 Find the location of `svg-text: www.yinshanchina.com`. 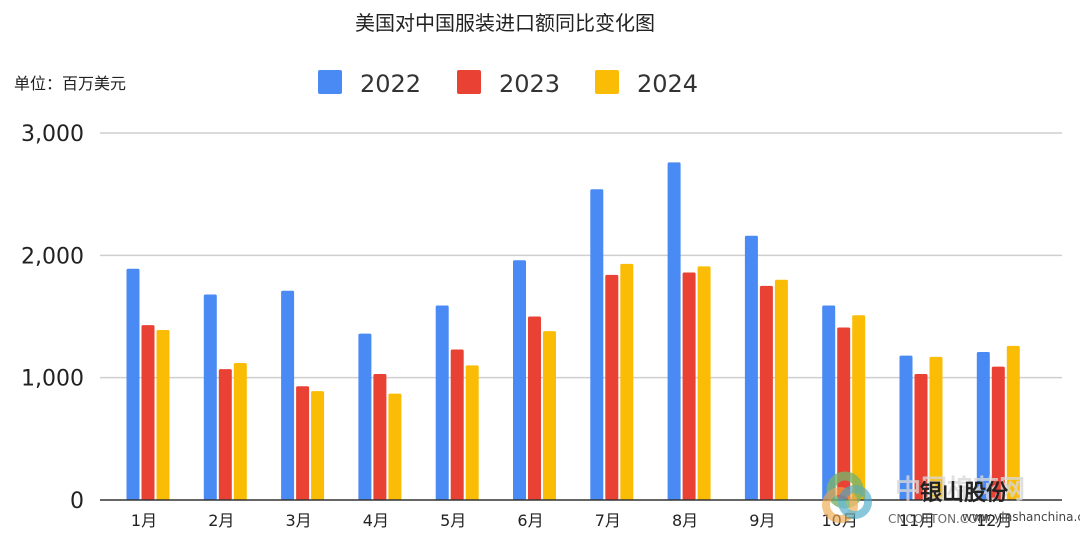

svg-text: www.yinshanchina.com is located at coordinates (1021, 517).